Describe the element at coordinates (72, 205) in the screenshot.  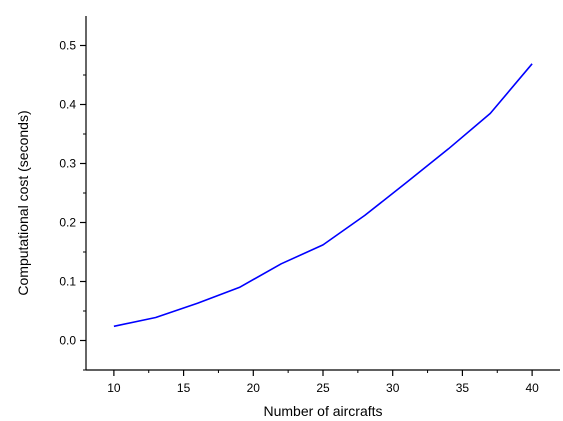
I see `y-axis-ticks: 0.0 0.1 0.2 0.3 0.4 0.5` at that location.